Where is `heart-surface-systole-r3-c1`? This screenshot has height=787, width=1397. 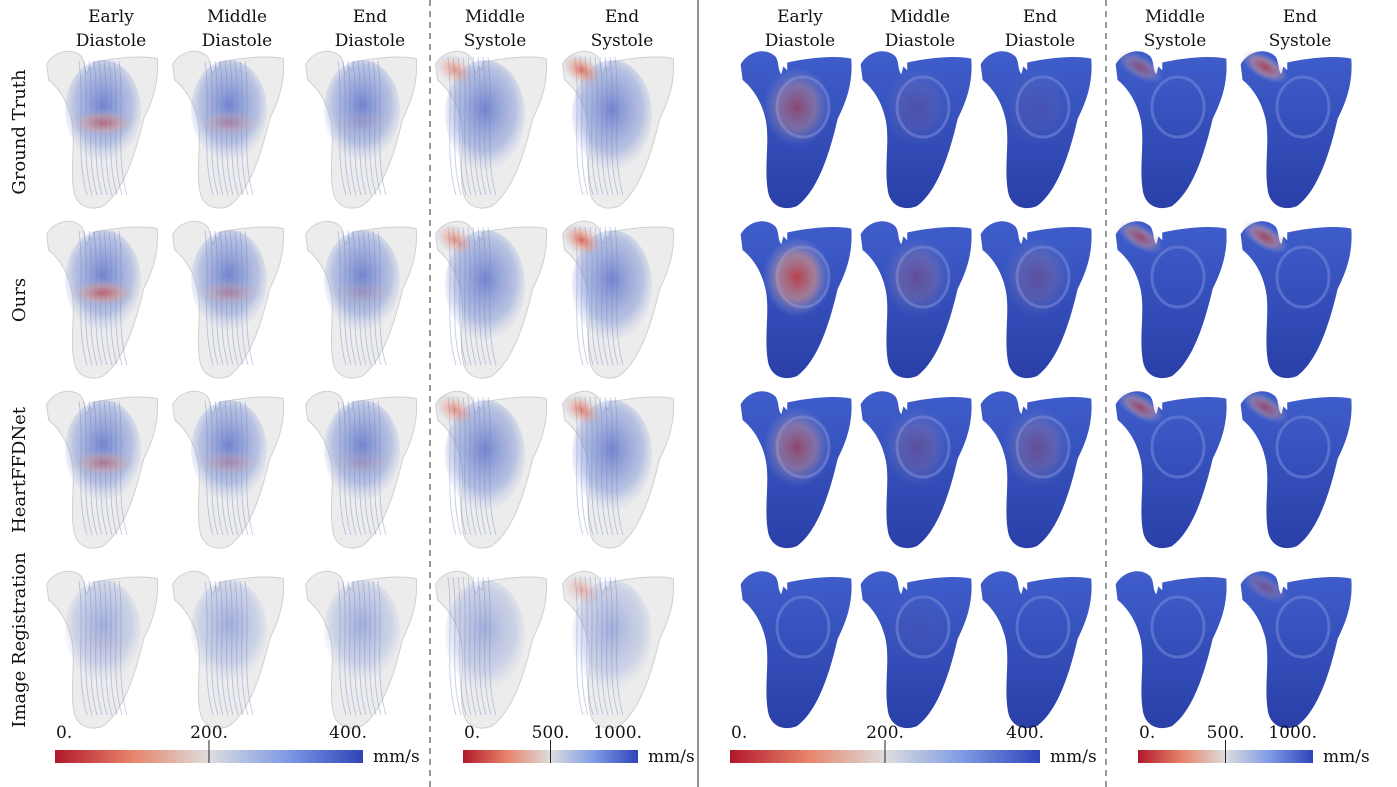 heart-surface-systole-r3-c1 is located at coordinates (1296, 649).